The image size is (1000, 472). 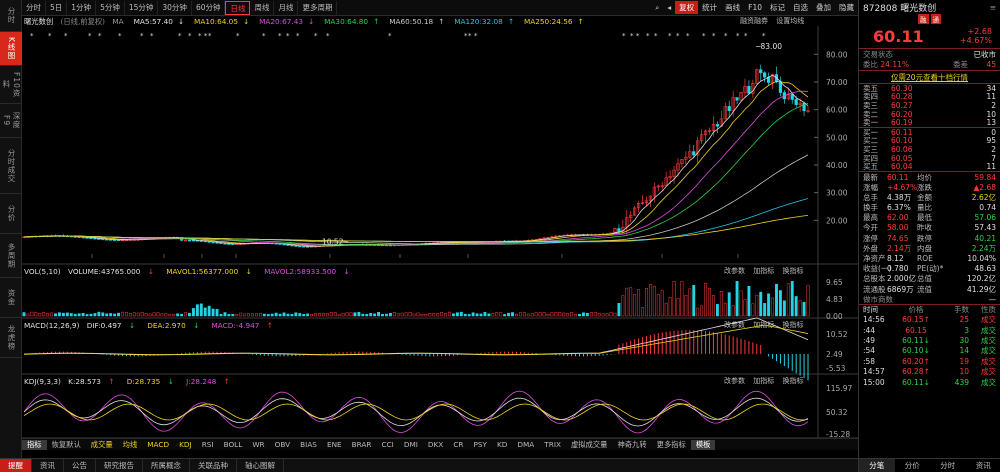 I want to click on left-nav-item-3: 深度F9, so click(x=11, y=121).